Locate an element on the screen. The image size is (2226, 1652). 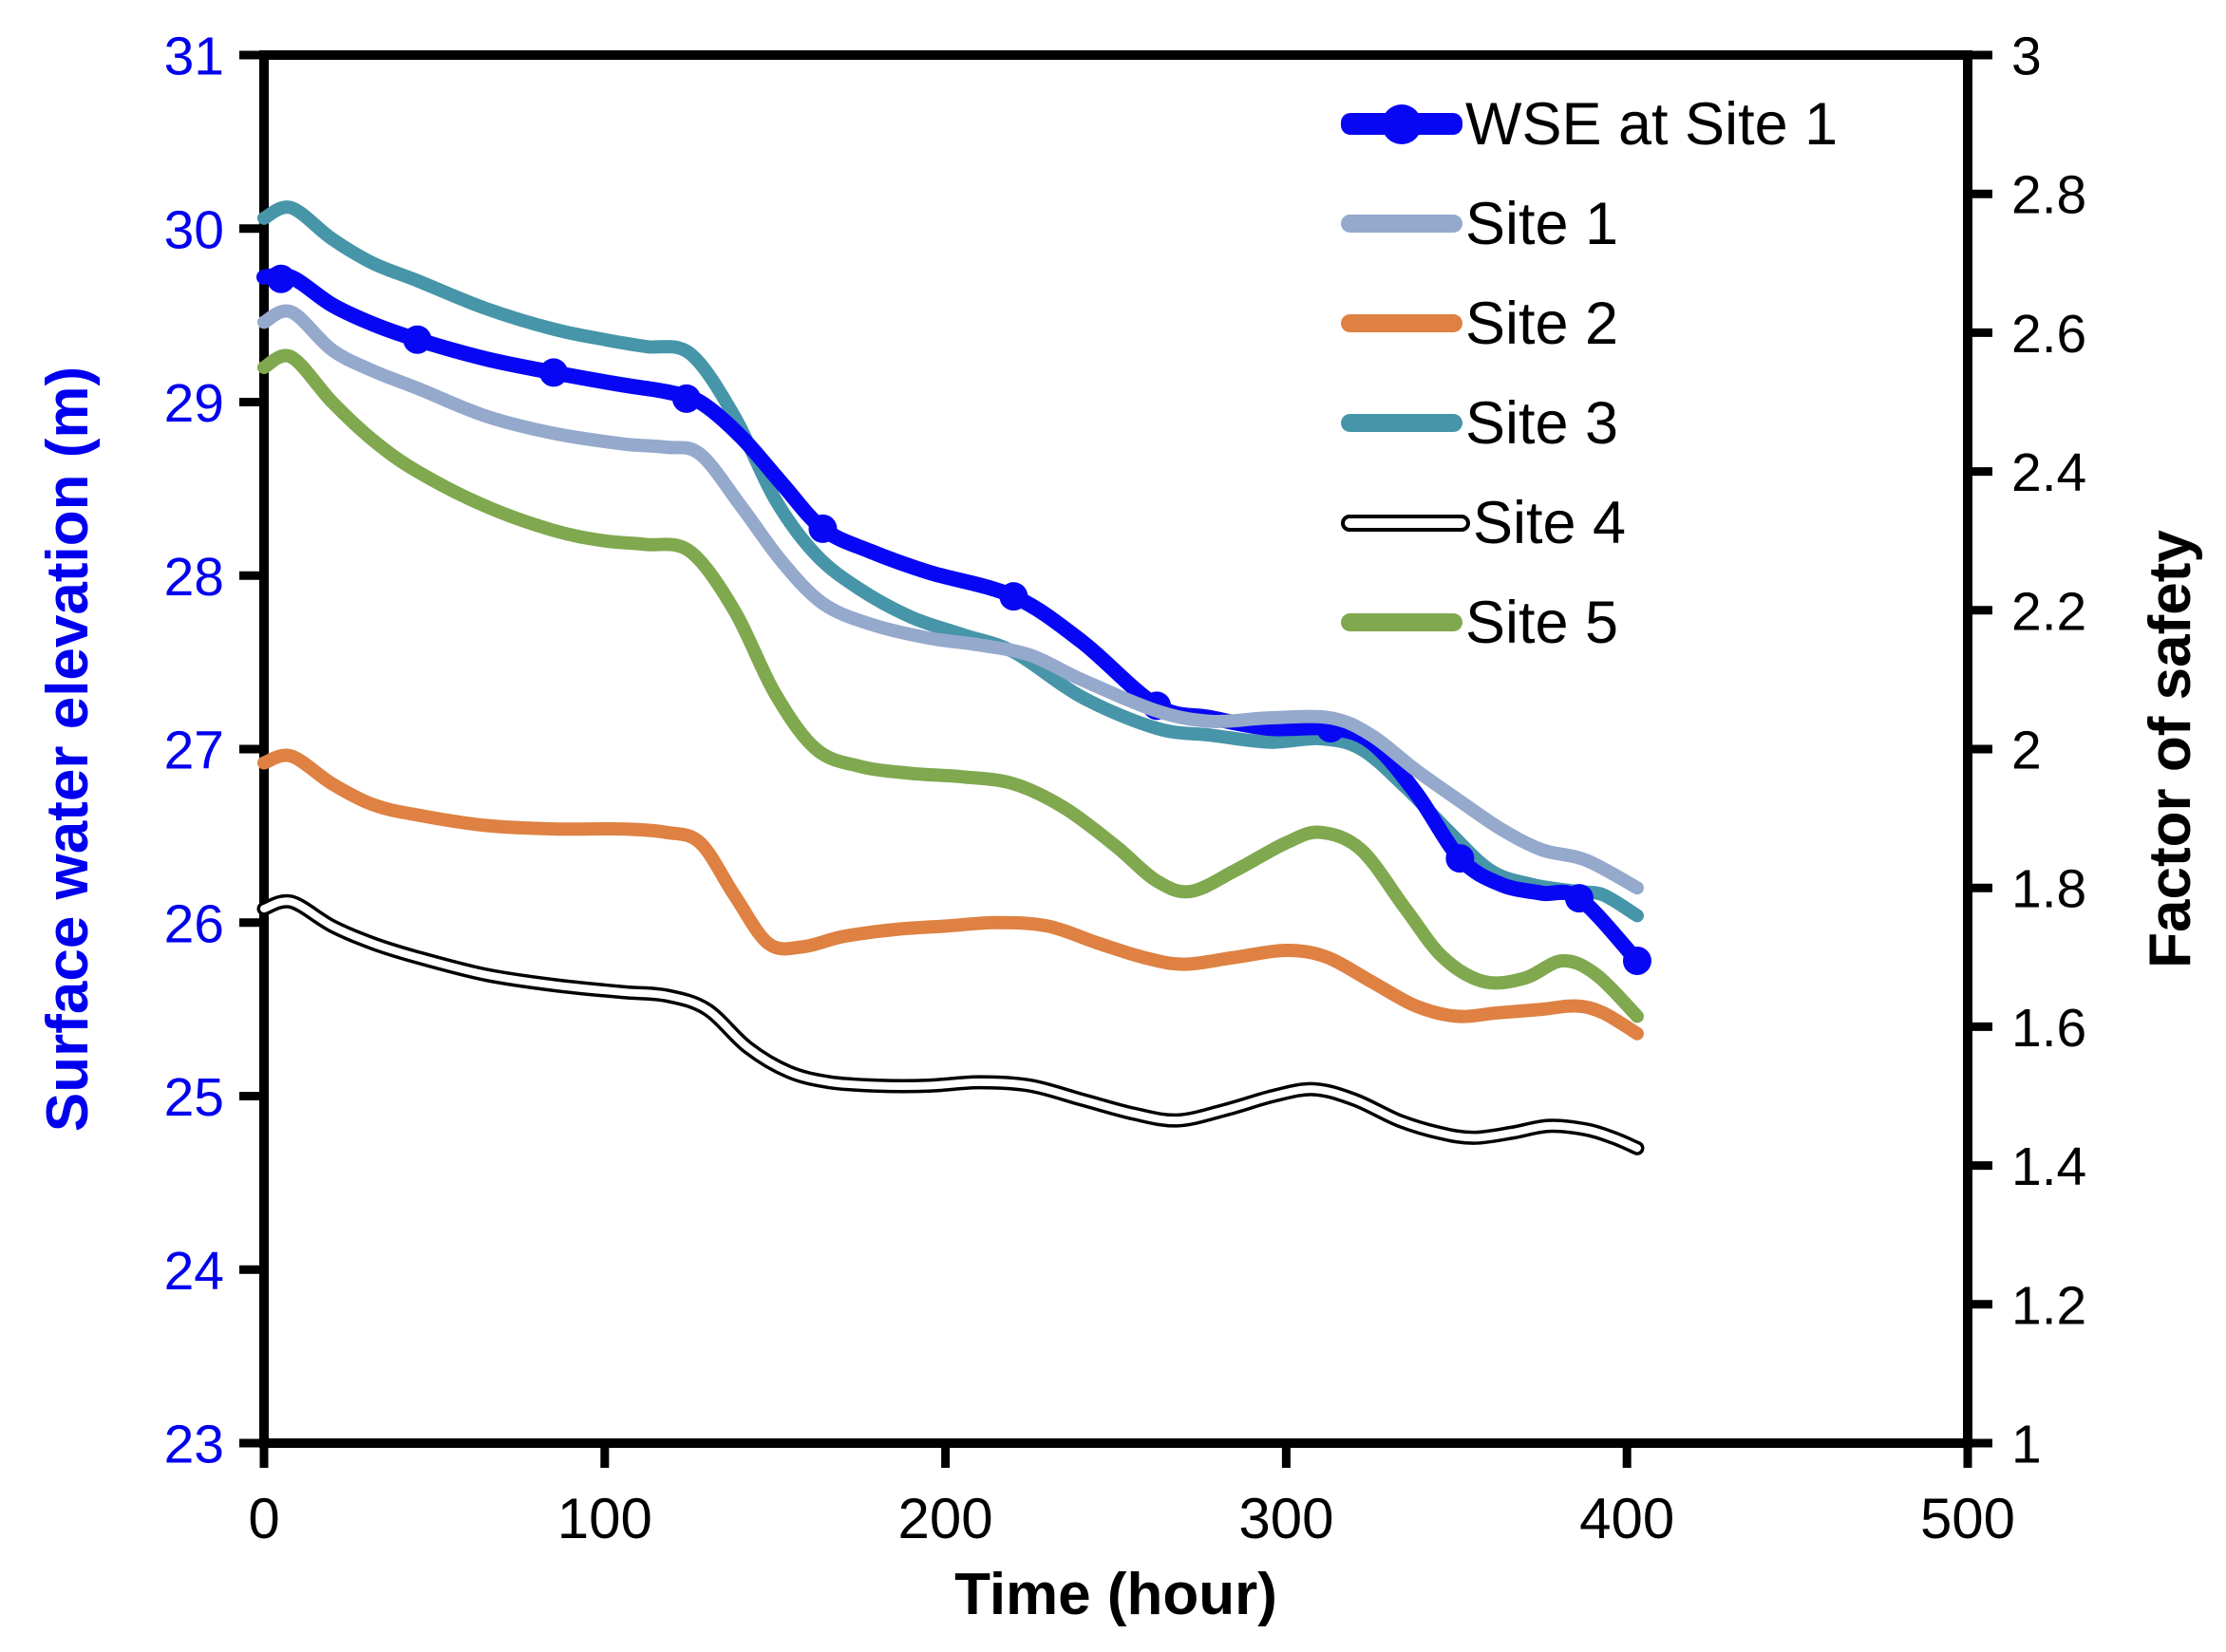
y-right-tick-label: 1.2 is located at coordinates (2048, 1305).